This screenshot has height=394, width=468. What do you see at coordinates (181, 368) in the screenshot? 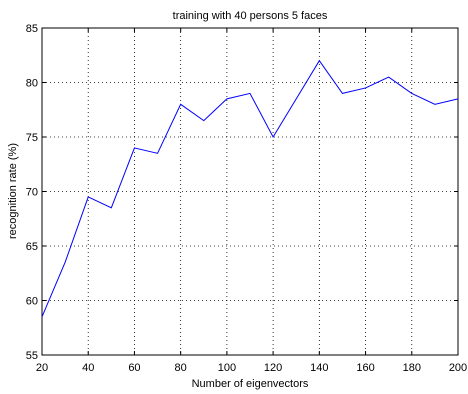
I see `x-tick-label: 80` at bounding box center [181, 368].